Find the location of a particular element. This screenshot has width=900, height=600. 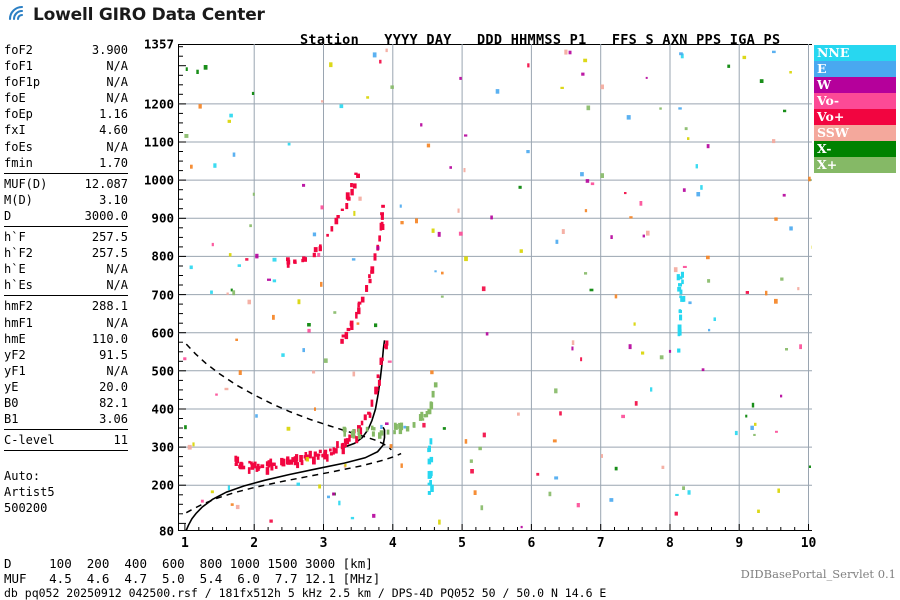

parameter-key: hmF1 is located at coordinates (18, 322).